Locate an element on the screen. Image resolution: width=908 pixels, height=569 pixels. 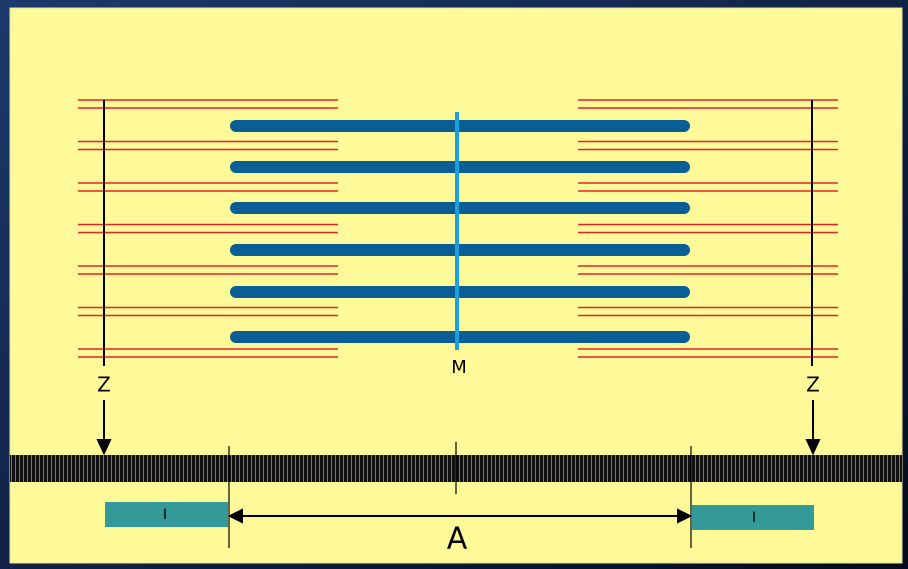
z-arrows is located at coordinates (458, 428).